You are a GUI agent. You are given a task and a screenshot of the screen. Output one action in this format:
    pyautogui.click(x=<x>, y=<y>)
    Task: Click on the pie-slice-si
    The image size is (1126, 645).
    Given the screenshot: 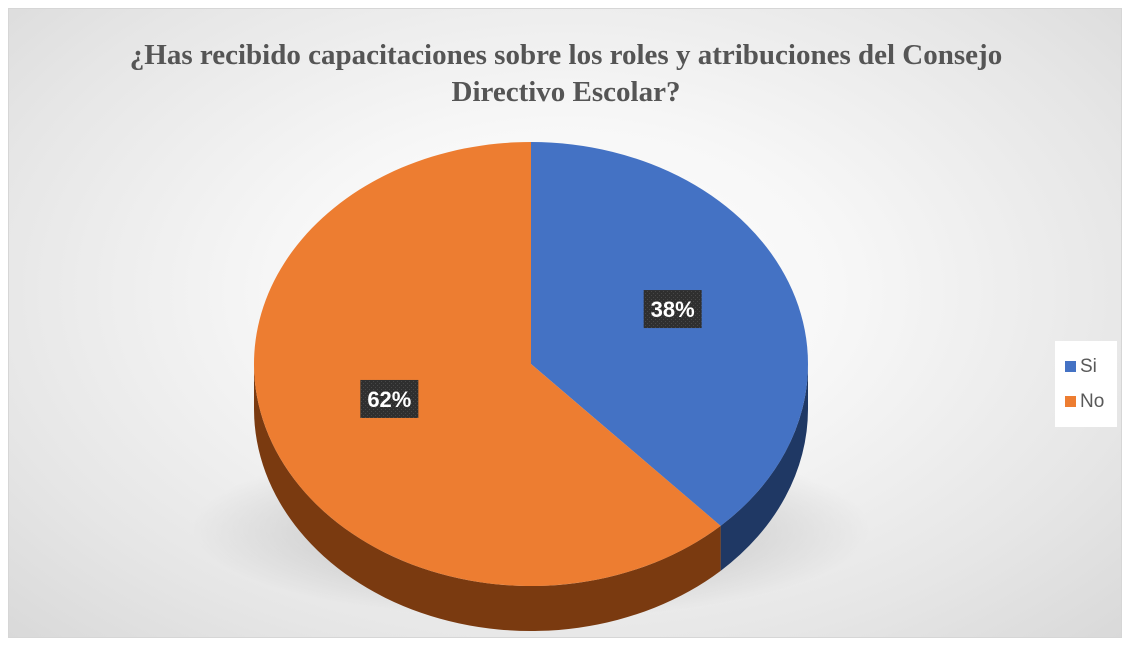 What is the action you would take?
    pyautogui.click(x=669, y=334)
    